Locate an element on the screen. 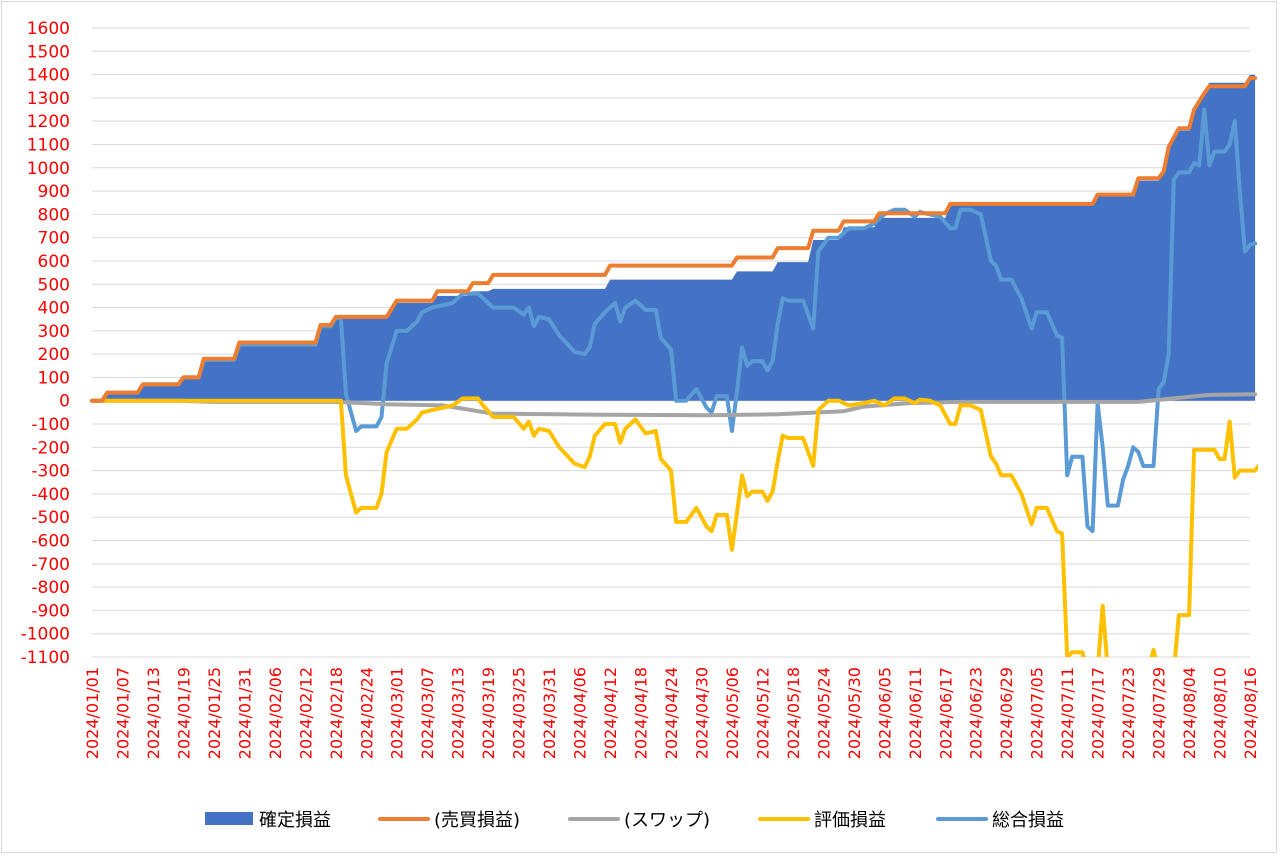 Image resolution: width=1280 pixels, height=860 pixels. x-tick-label: 2024/02/24 is located at coordinates (366, 713).